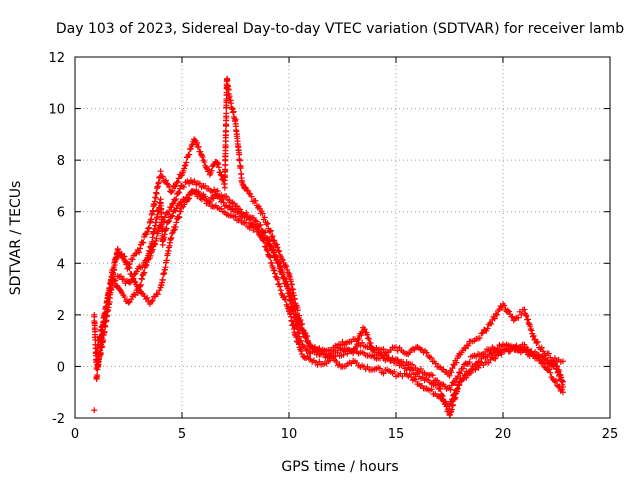 The height and width of the screenshot is (480, 640). Describe the element at coordinates (339, 467) in the screenshot. I see `x-axis-label: GPS time / hours` at that location.